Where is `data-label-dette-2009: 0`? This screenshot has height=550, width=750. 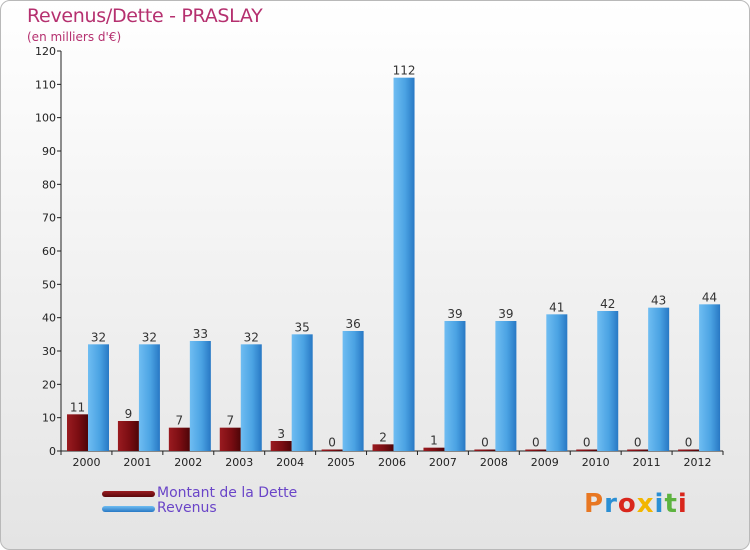
data-label-dette-2009: 0 is located at coordinates (536, 443).